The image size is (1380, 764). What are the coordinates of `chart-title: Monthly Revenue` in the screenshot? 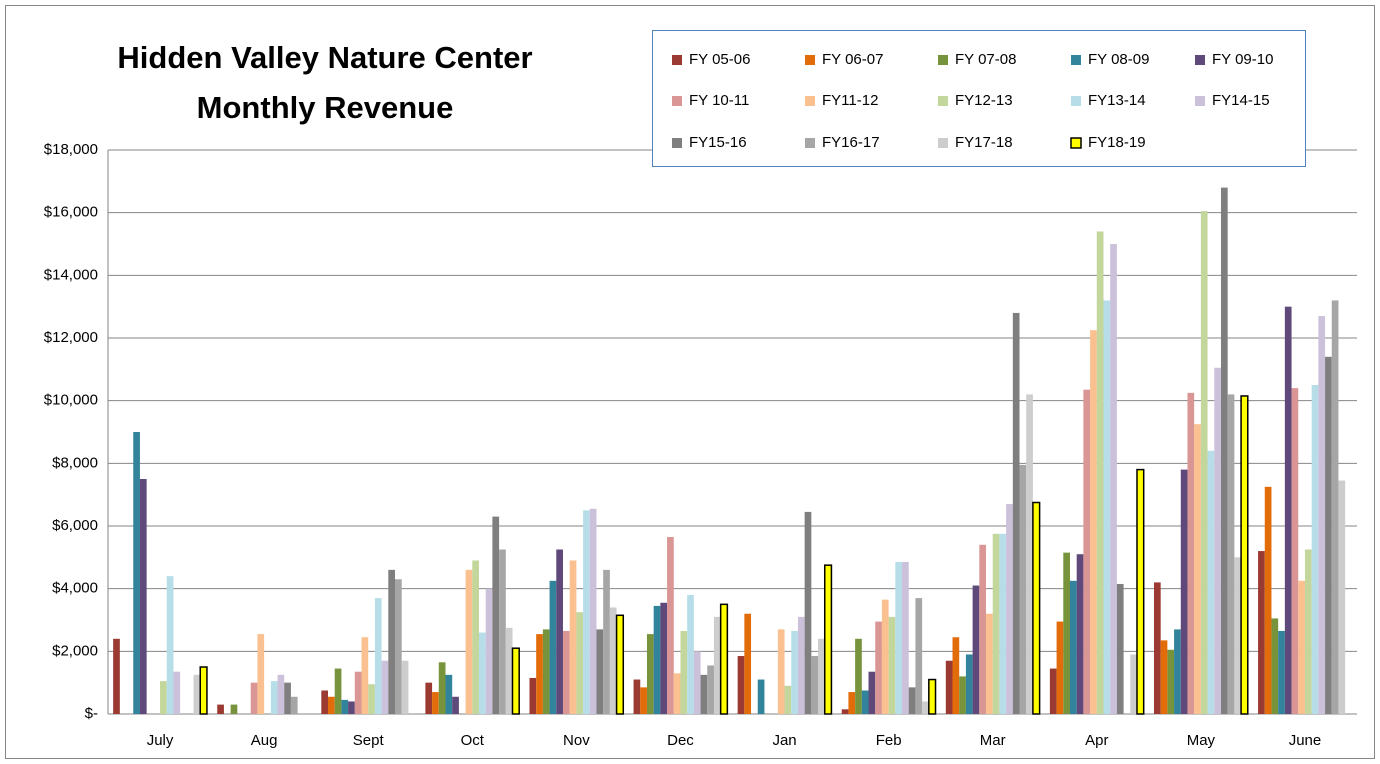 It's located at (325, 107).